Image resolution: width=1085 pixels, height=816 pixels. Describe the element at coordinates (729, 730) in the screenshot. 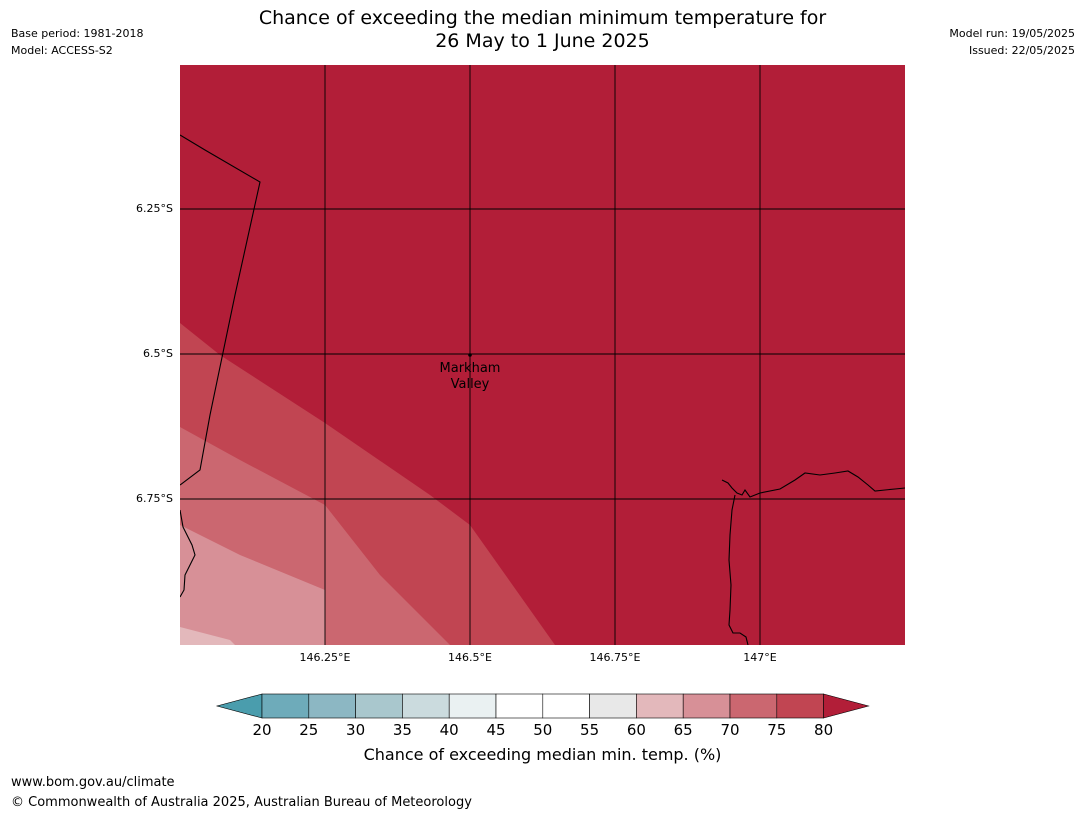

I see `colorbar-tick-label: 70` at that location.